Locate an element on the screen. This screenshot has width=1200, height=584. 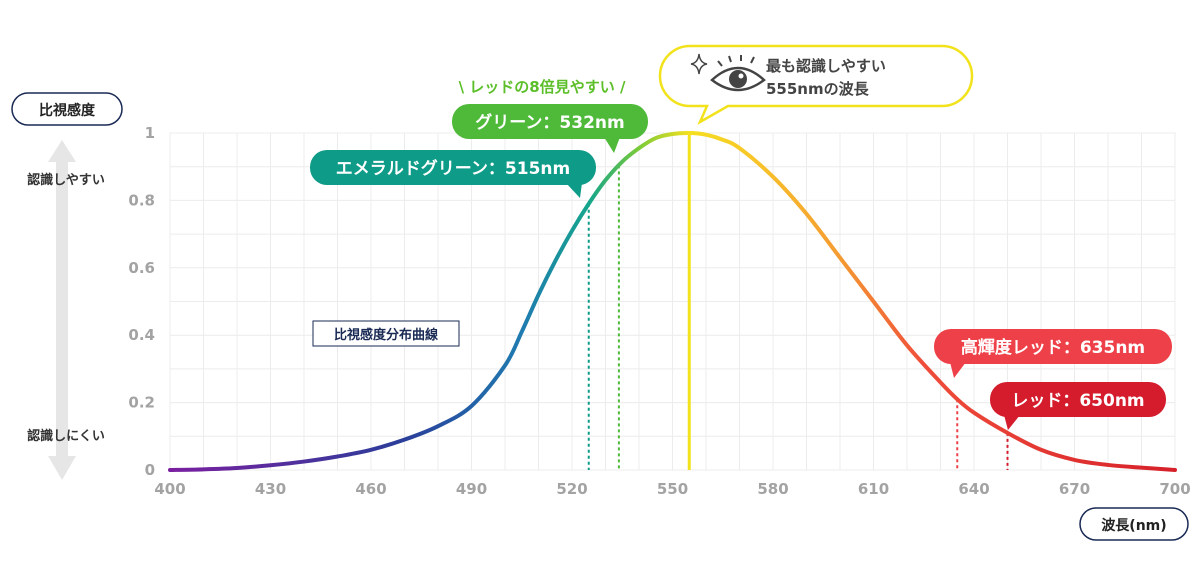
legend-label: 比視感度分布曲線 is located at coordinates (386, 335).